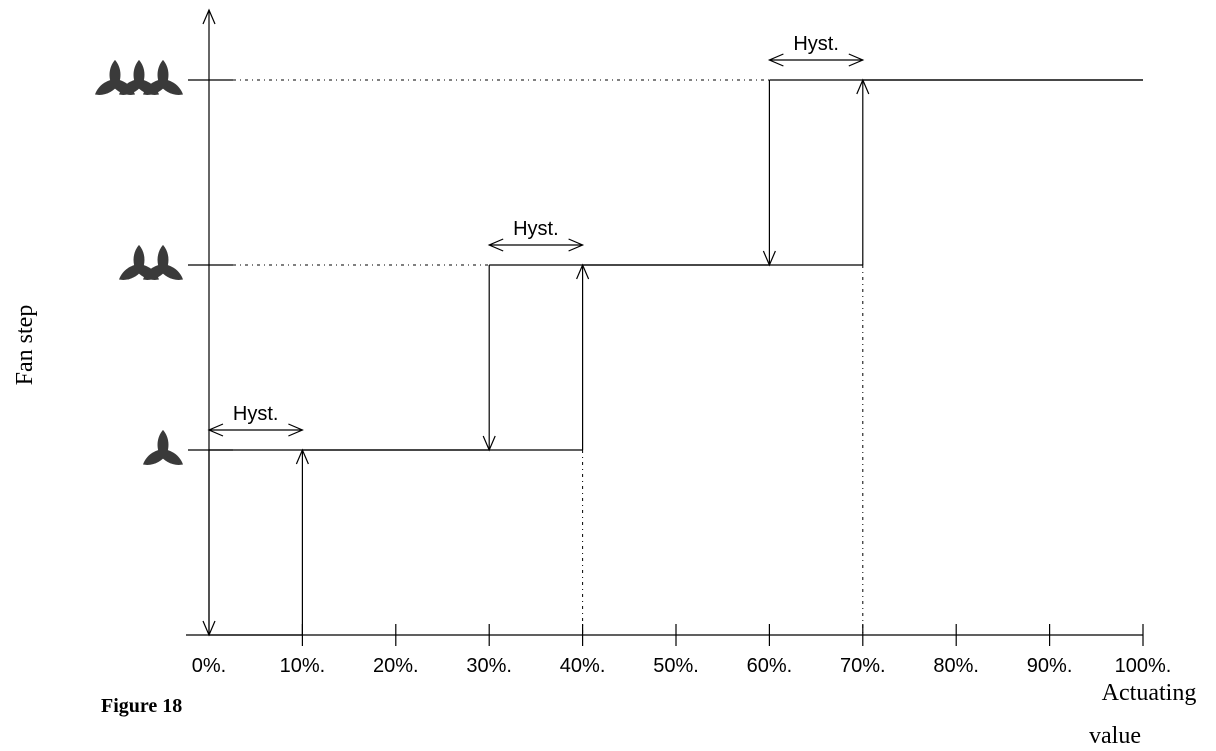  I want to click on series-arrowhead, so click(209, 628).